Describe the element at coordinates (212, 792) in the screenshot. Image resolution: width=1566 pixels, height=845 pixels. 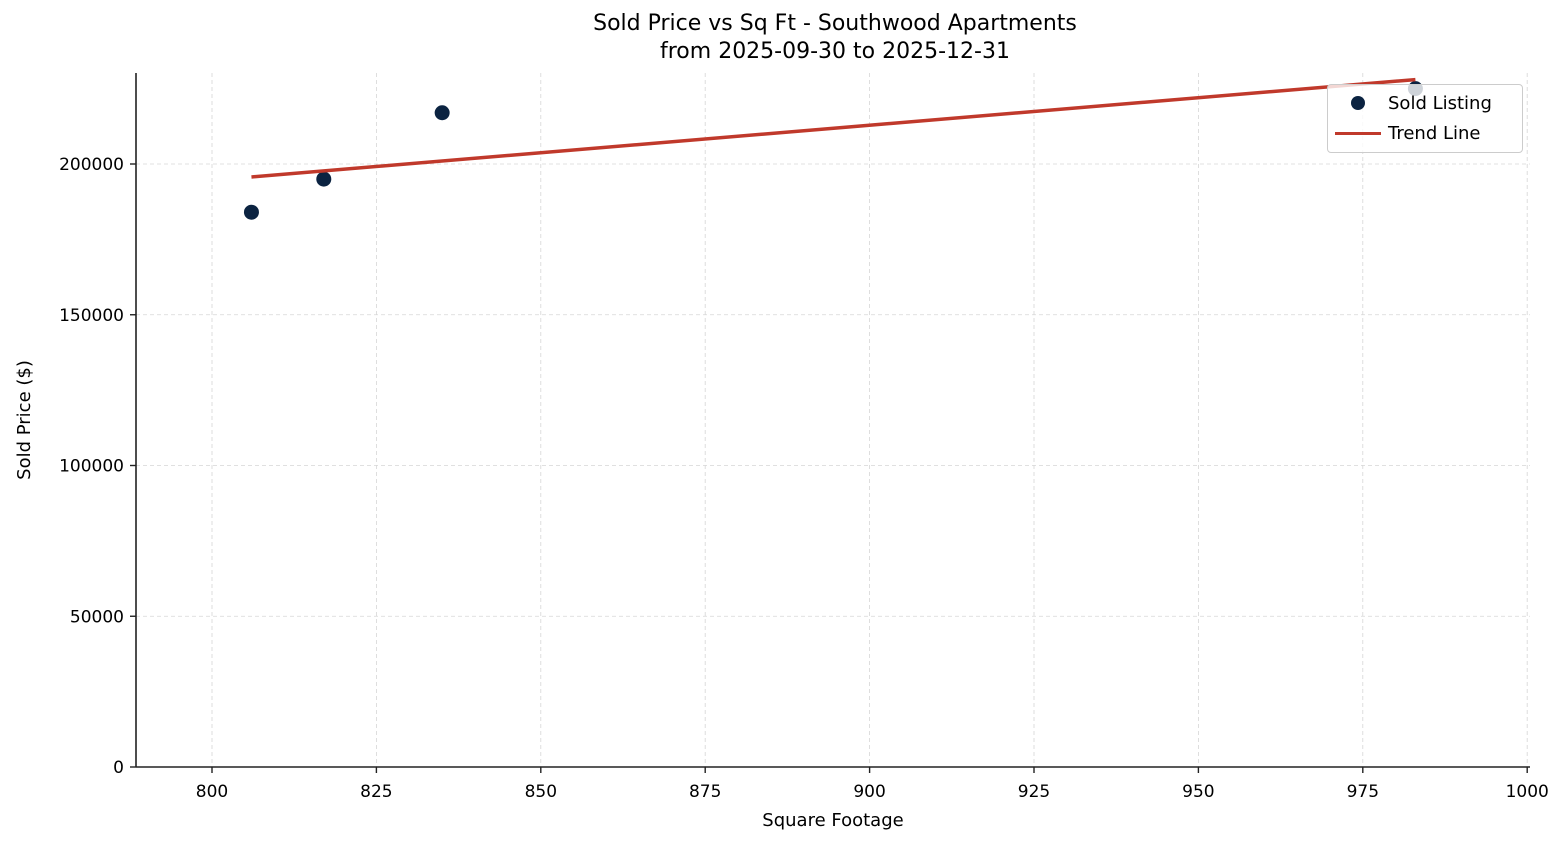
I see `x-tick-label: 800` at that location.